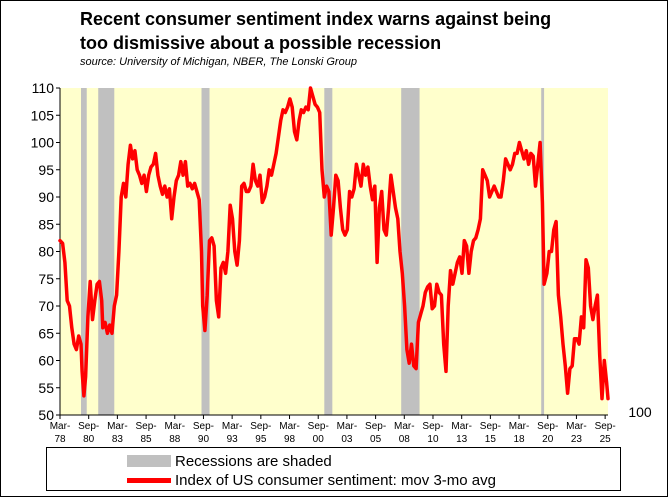  Describe the element at coordinates (576, 426) in the screenshot. I see `x-tick-label-month-18: Mar-` at that location.